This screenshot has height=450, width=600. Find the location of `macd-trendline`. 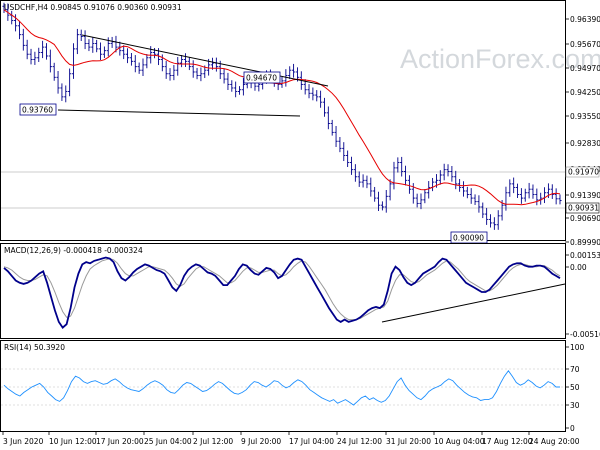

macd-trendline is located at coordinates (473, 303).